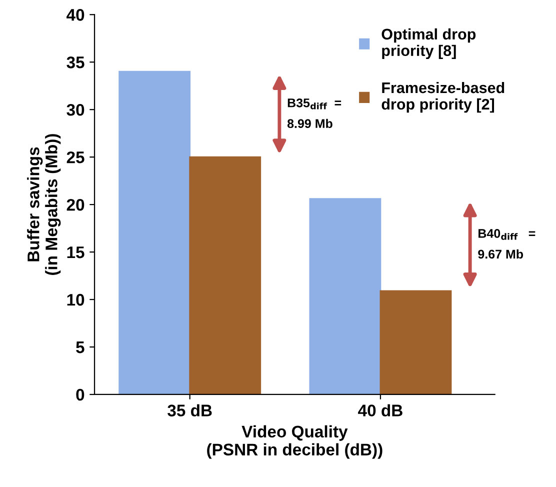 Image resolution: width=556 pixels, height=487 pixels. What do you see at coordinates (75, 300) in the screenshot?
I see `y-tick-label: 10` at bounding box center [75, 300].